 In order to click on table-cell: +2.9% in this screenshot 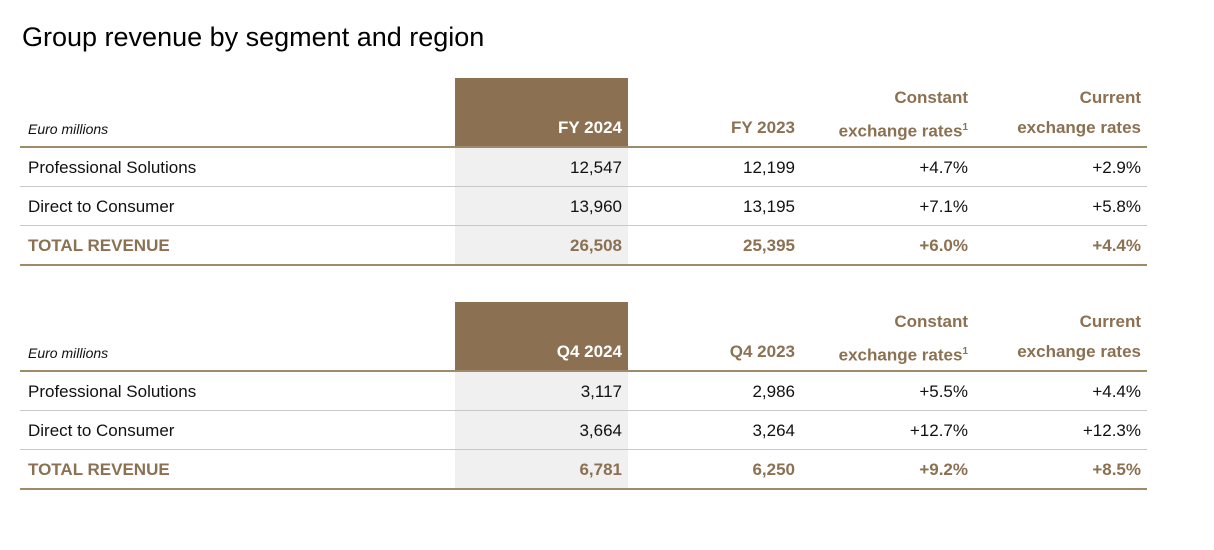, I will do `click(1116, 167)`.